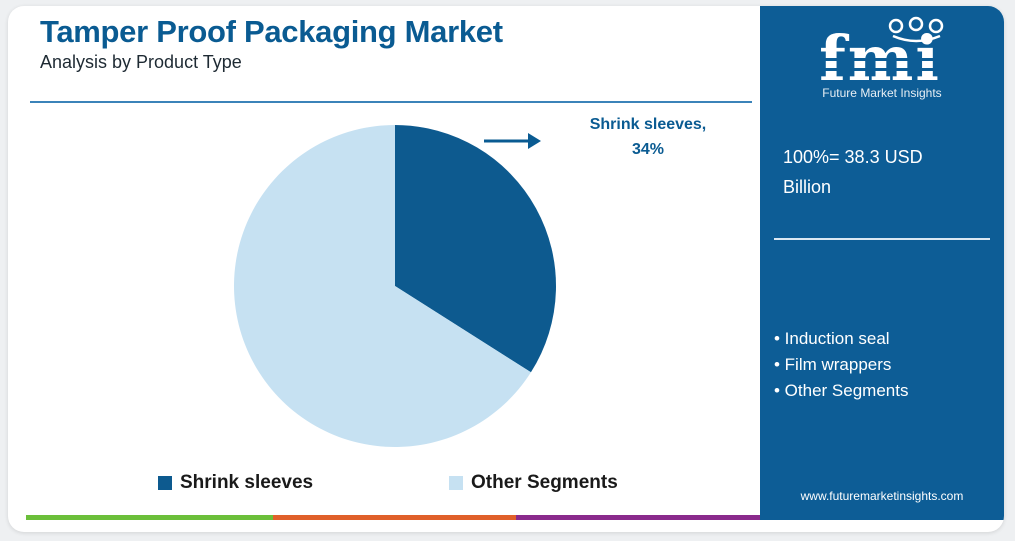  What do you see at coordinates (247, 482) in the screenshot?
I see `legend-label: Shrink sleeves` at bounding box center [247, 482].